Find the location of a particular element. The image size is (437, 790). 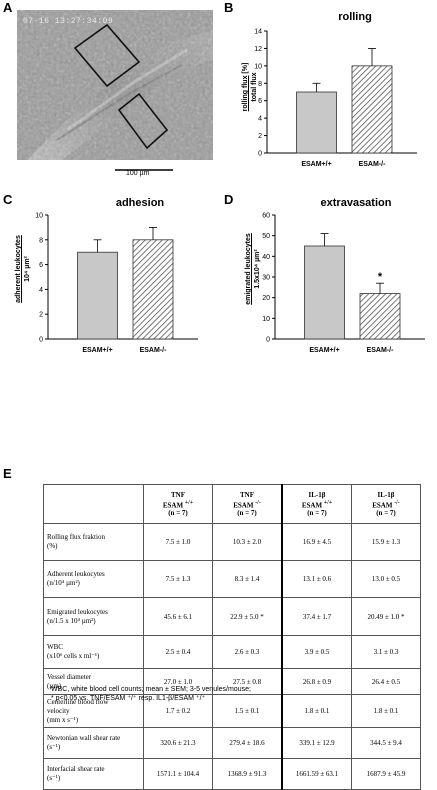

table-cell-value: 45.6 ± 6.1 is located at coordinates (178, 616).